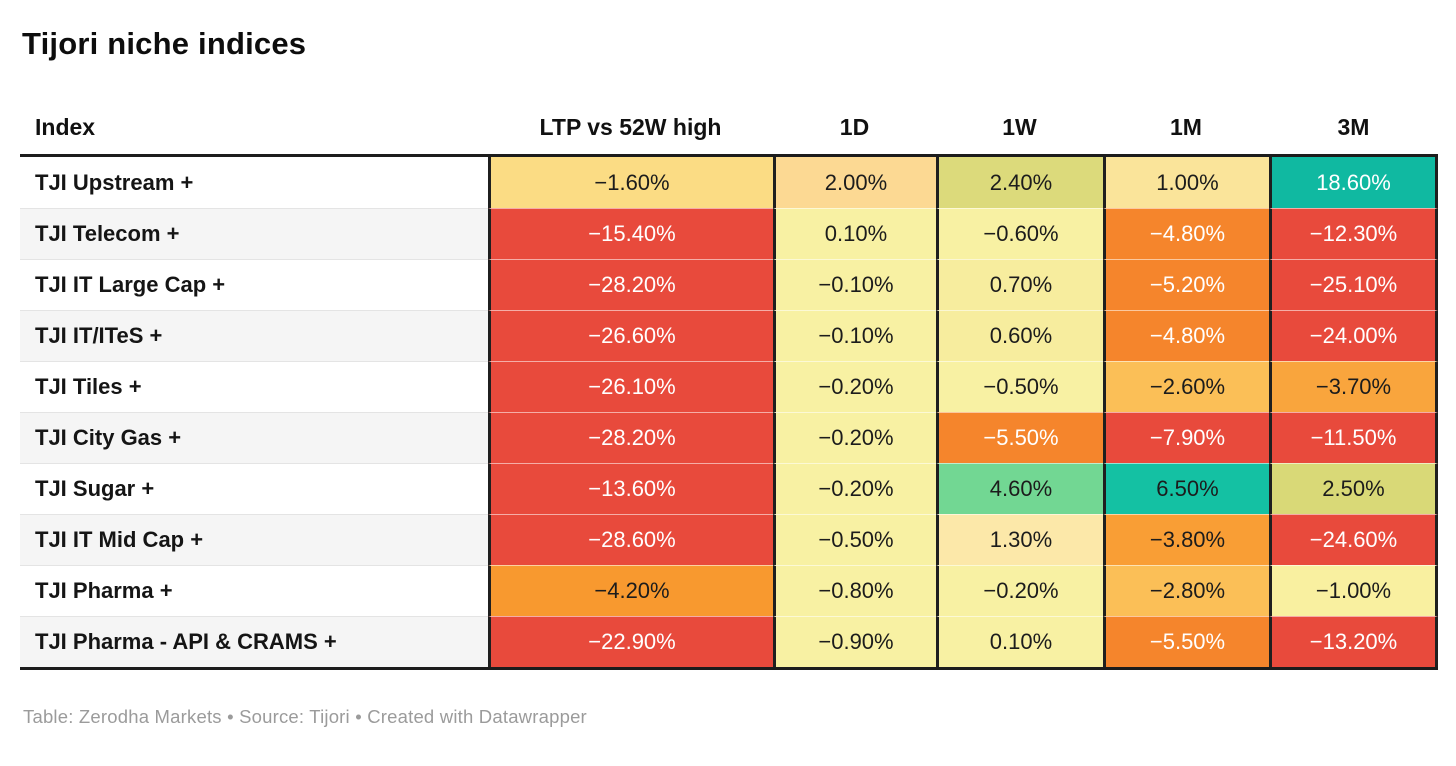  I want to click on value-cell: −2.60%, so click(1186, 386).